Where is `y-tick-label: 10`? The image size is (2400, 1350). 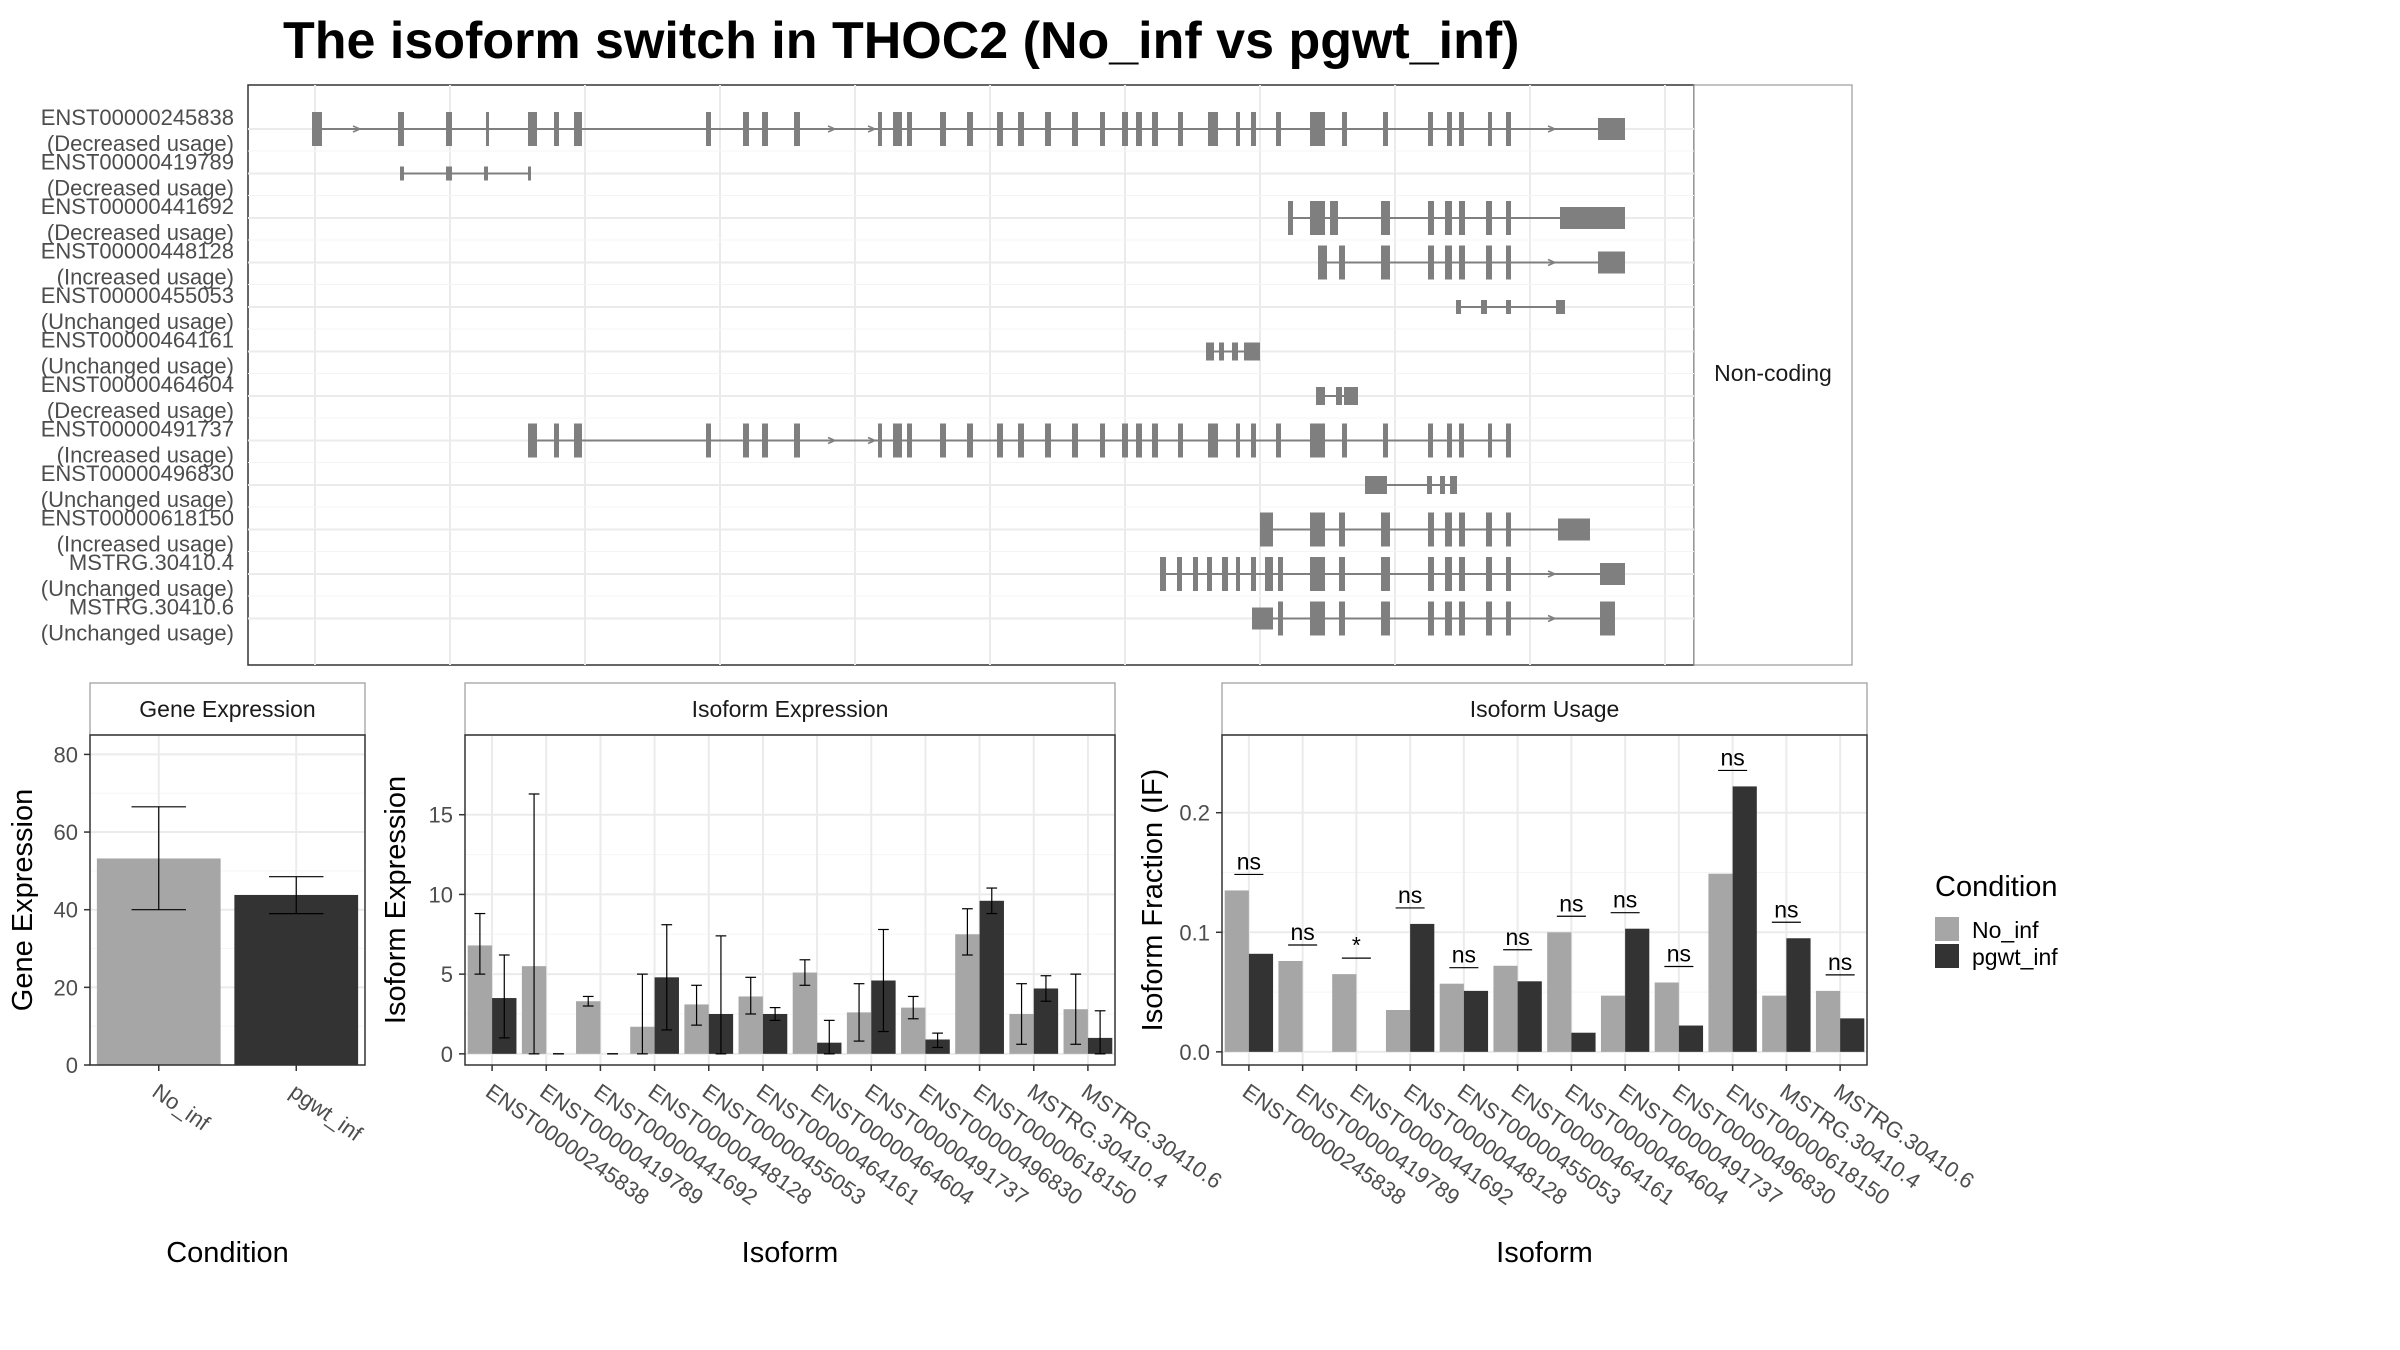
y-tick-label: 10 is located at coordinates (441, 894).